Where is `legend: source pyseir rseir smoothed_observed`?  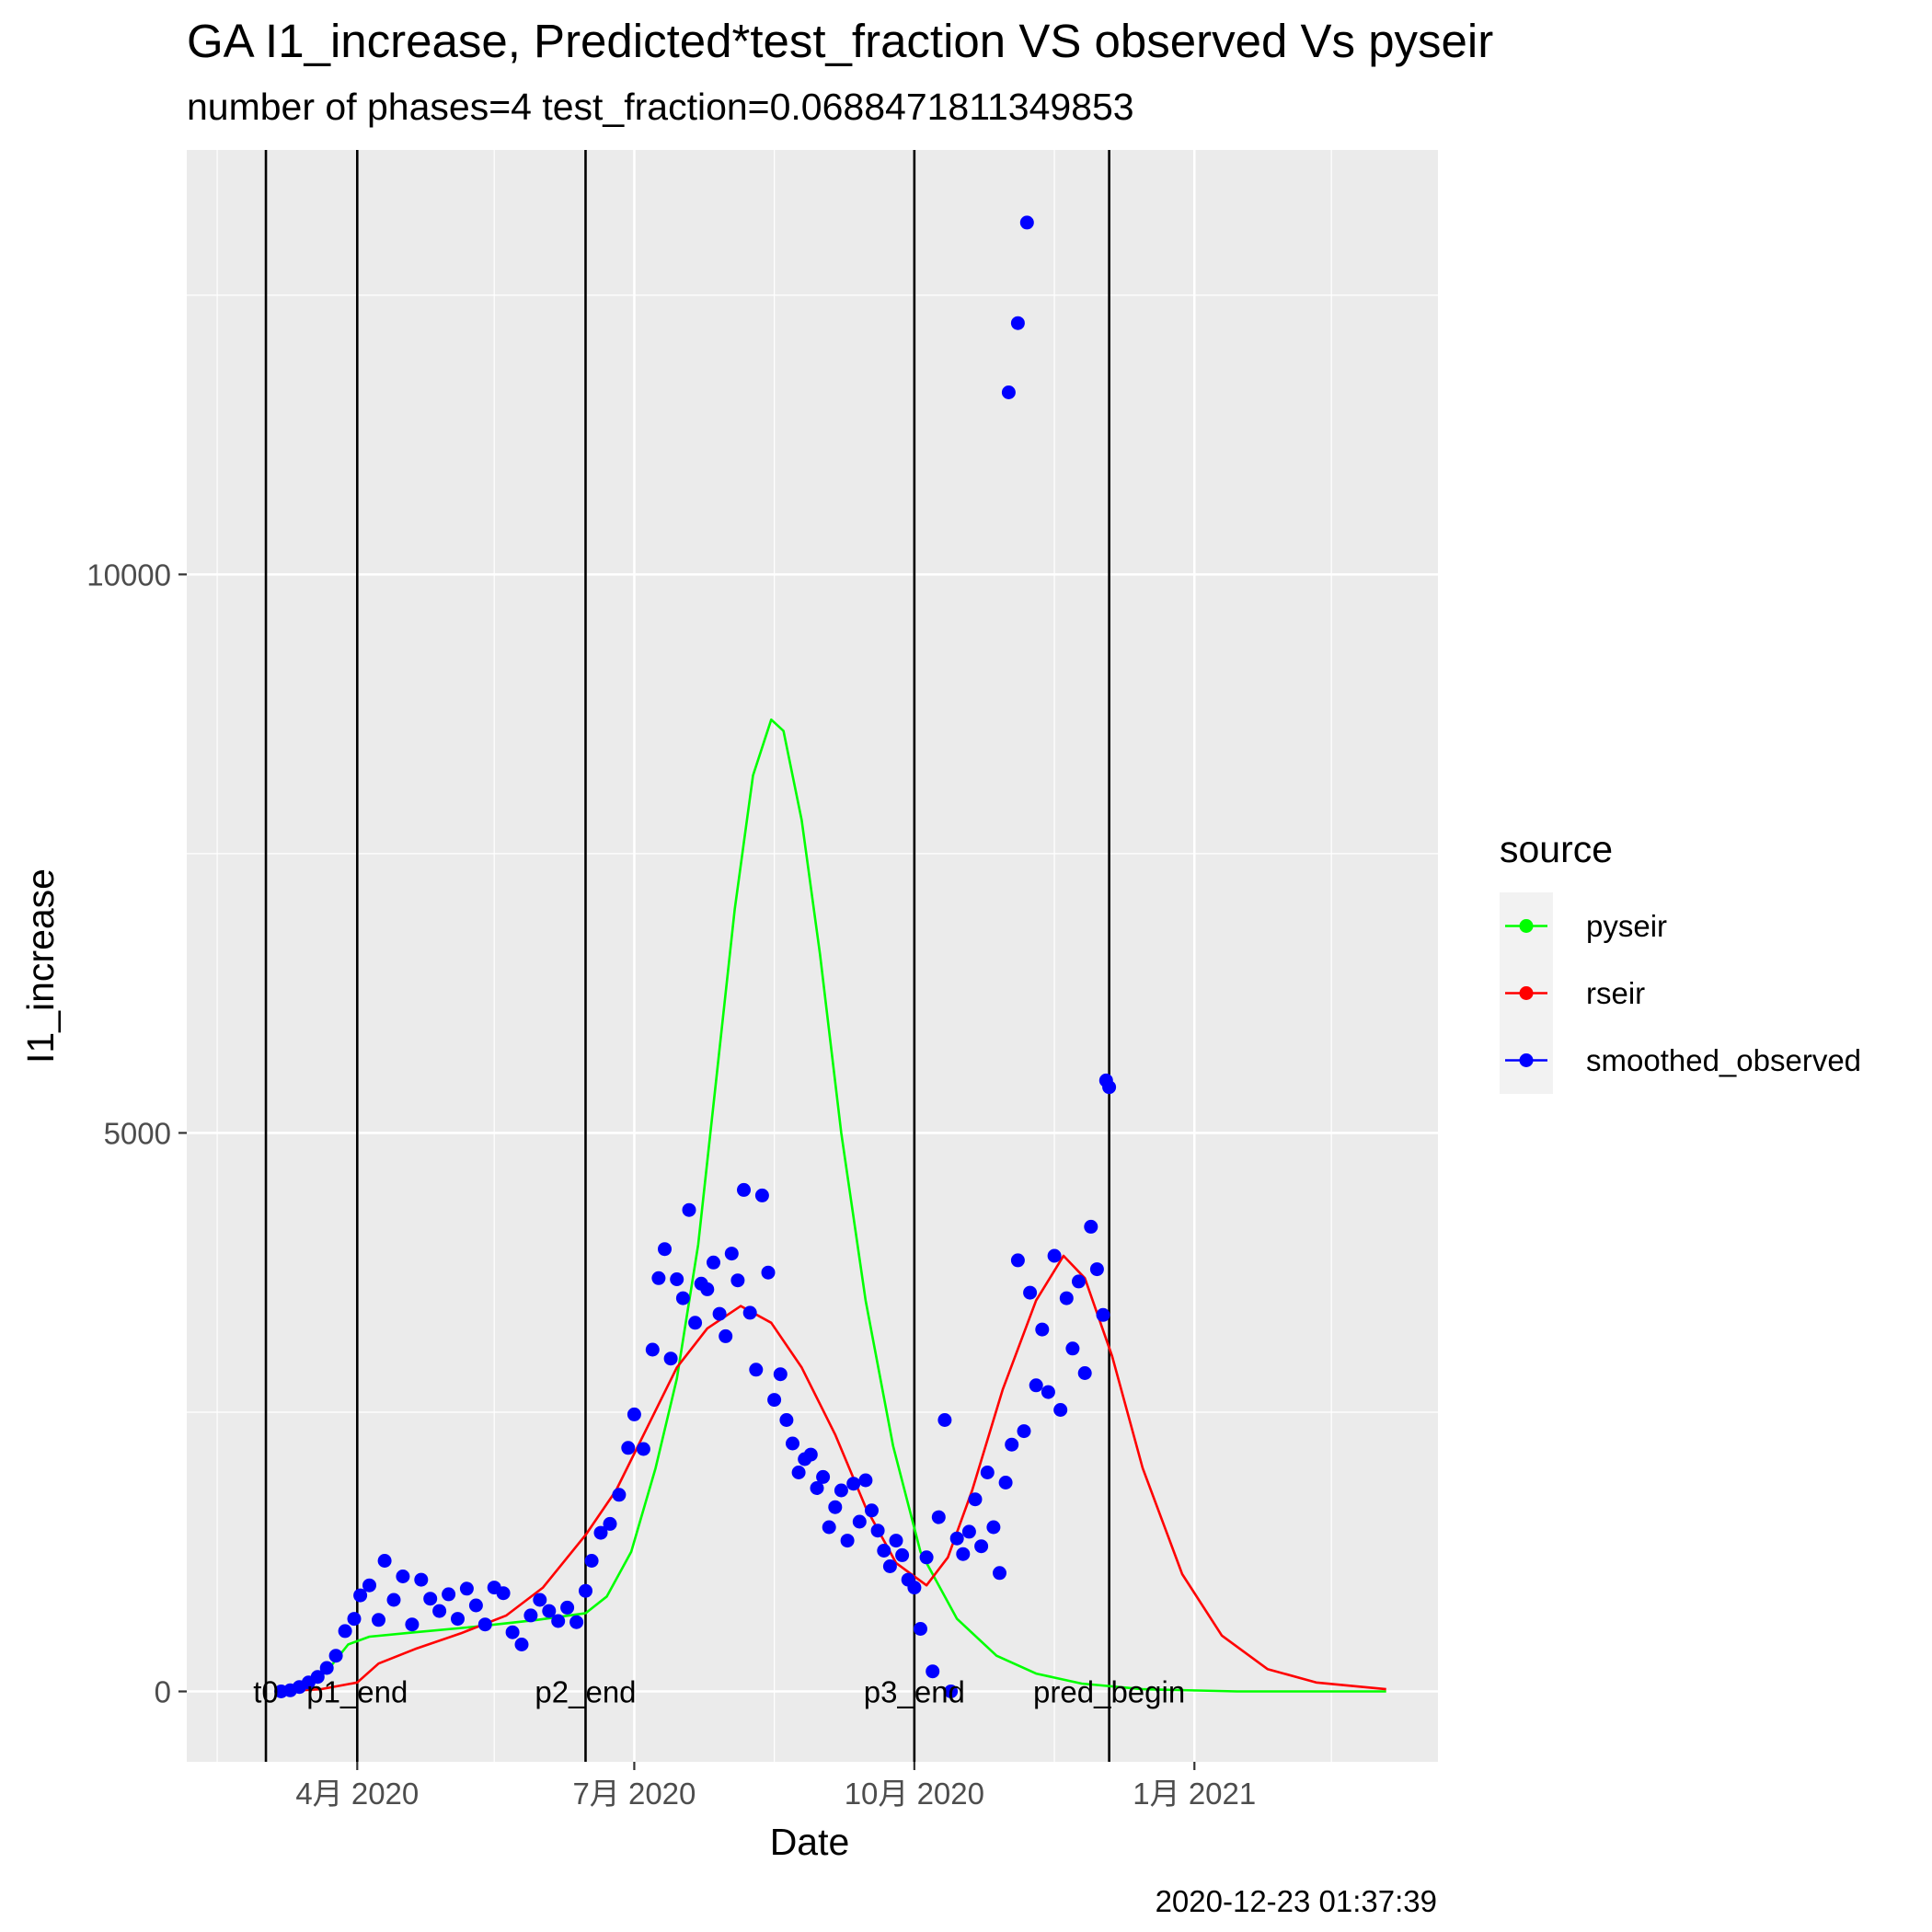
legend: source pyseir rseir smoothed_observed is located at coordinates (1680, 961).